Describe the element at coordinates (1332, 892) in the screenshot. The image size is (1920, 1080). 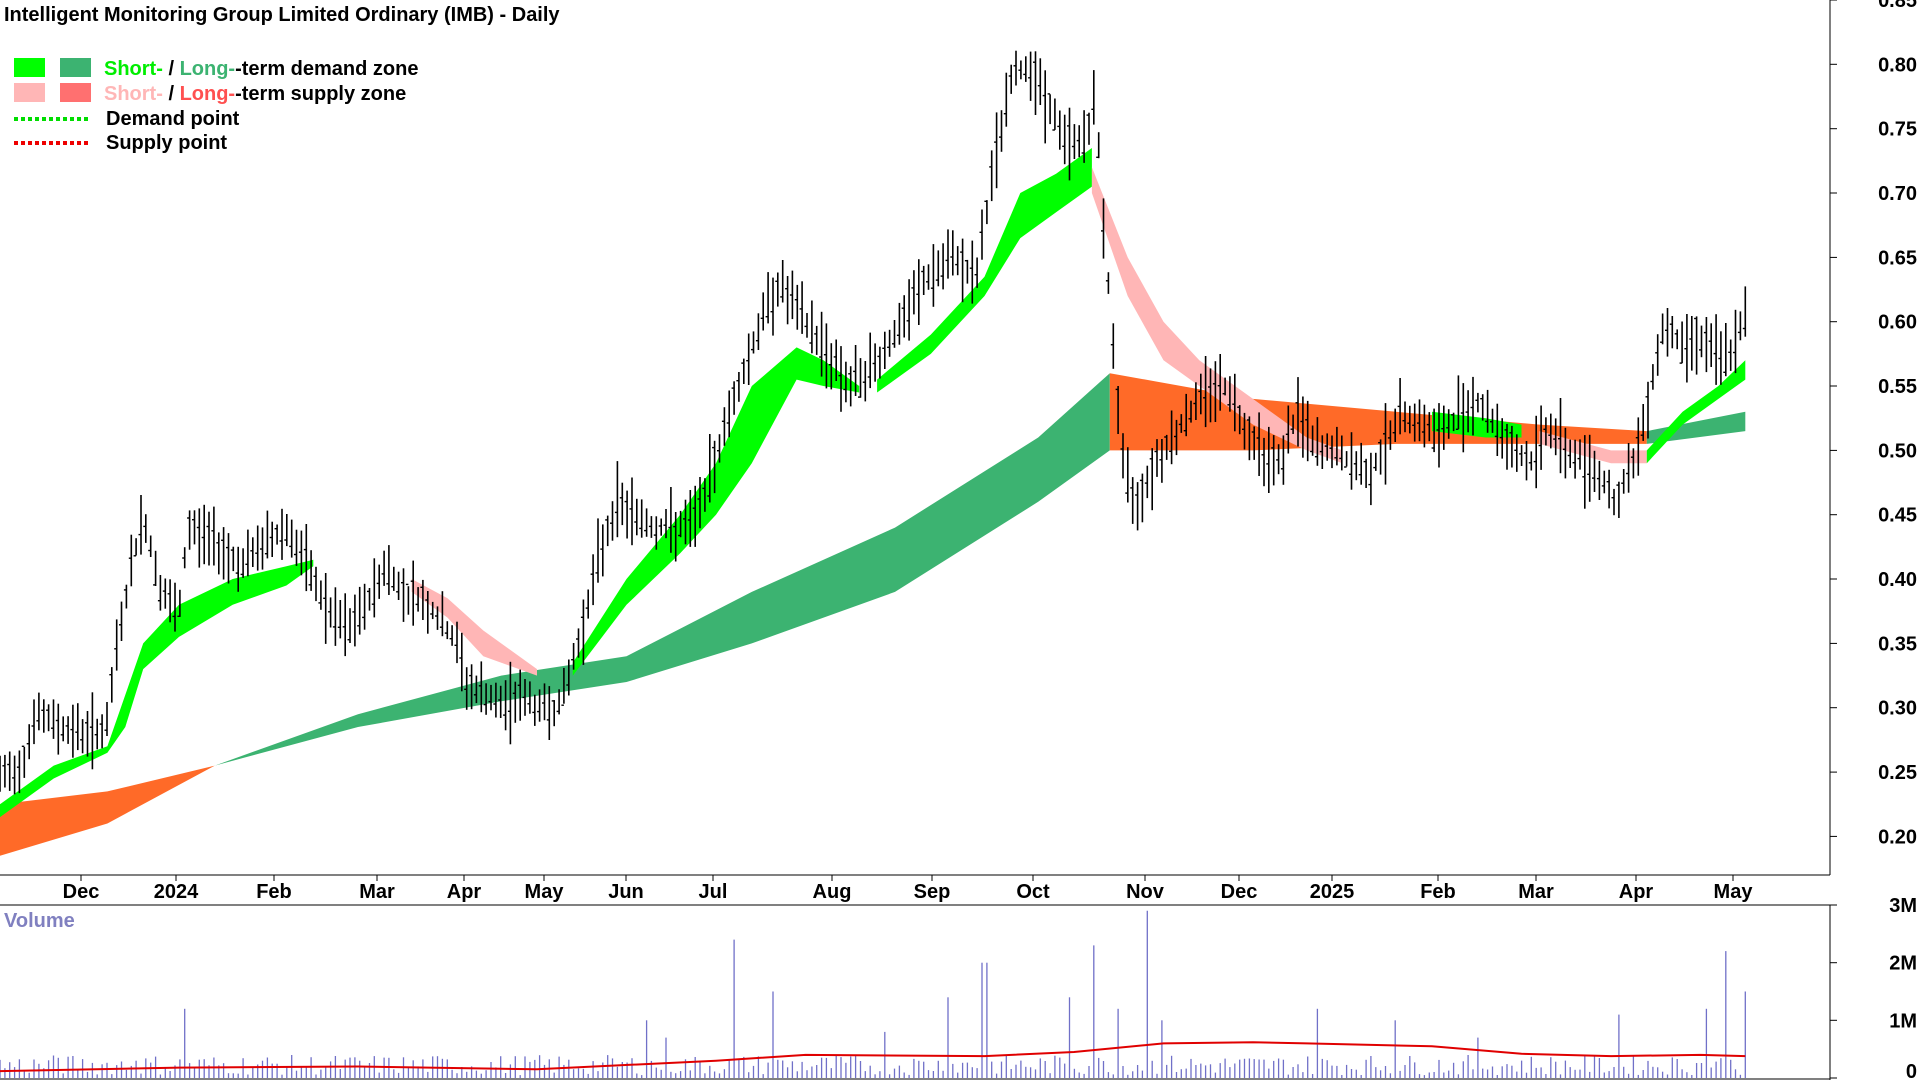
I see `time-tick-label: 2025` at that location.